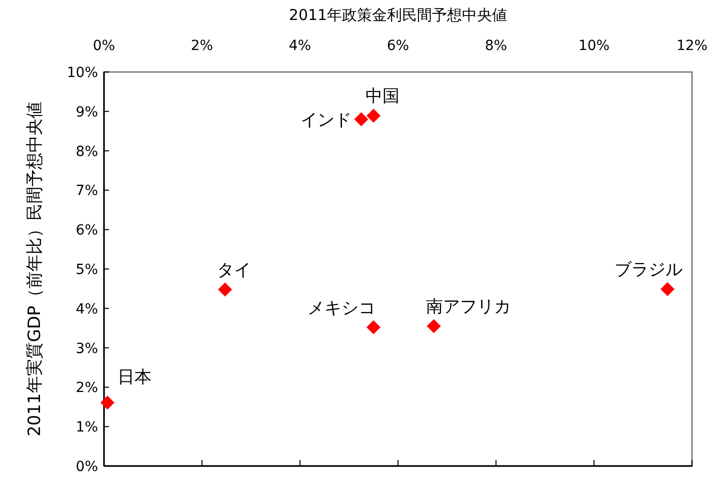 The image size is (719, 493). What do you see at coordinates (383, 96) in the screenshot?
I see `annotation: 中国` at bounding box center [383, 96].